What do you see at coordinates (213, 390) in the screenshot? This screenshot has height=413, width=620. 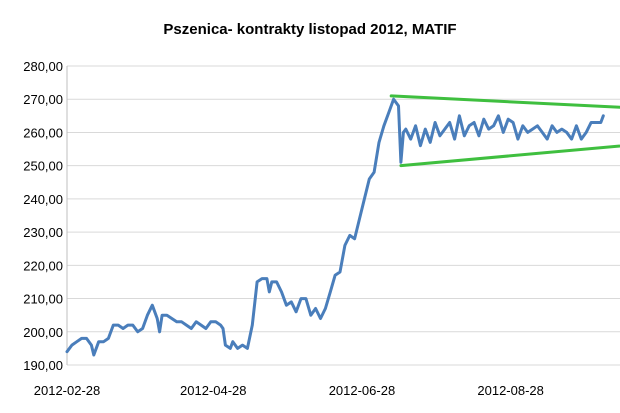 I see `x-tick-label: 2012-04-28` at bounding box center [213, 390].